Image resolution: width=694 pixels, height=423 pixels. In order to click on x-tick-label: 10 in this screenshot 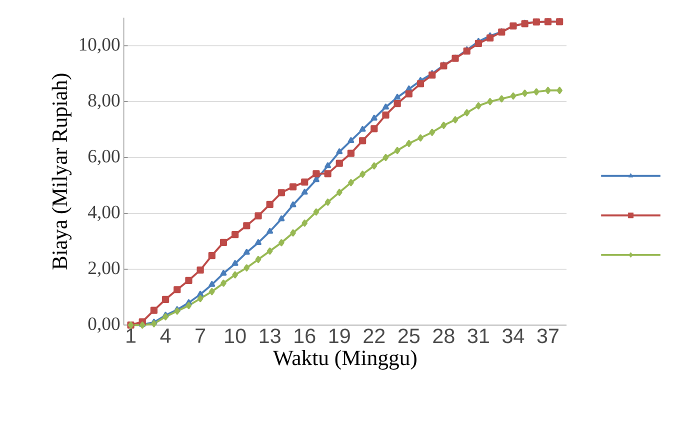, I will do `click(235, 336)`.